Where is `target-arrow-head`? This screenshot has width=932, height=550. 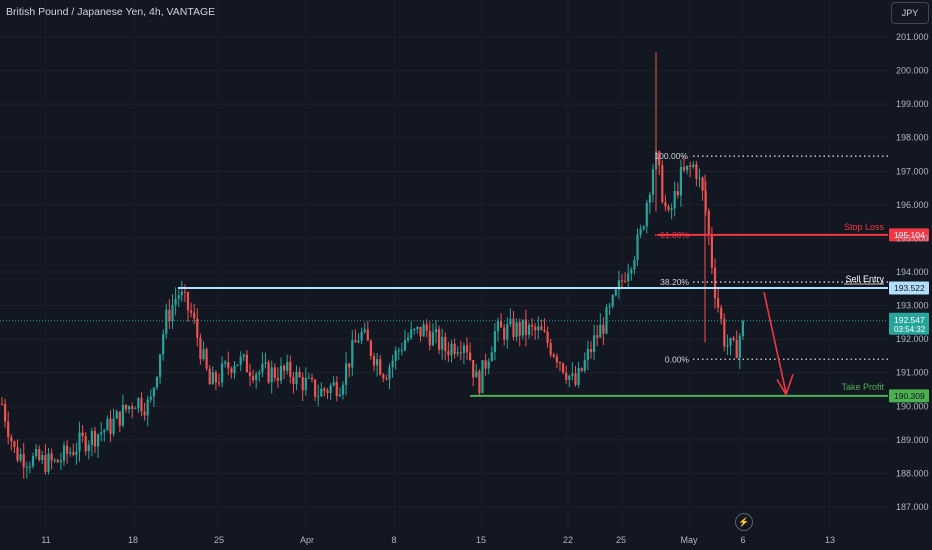 target-arrow-head is located at coordinates (785, 385).